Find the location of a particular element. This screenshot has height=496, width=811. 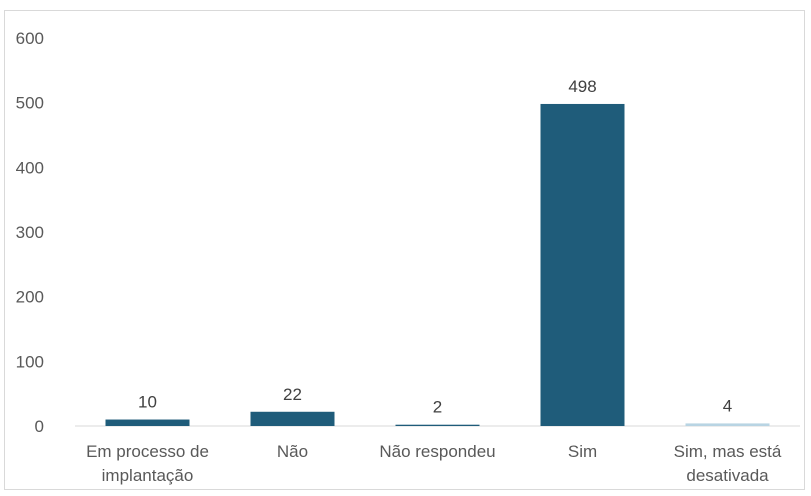

y-tick-label: 100 is located at coordinates (30, 361).